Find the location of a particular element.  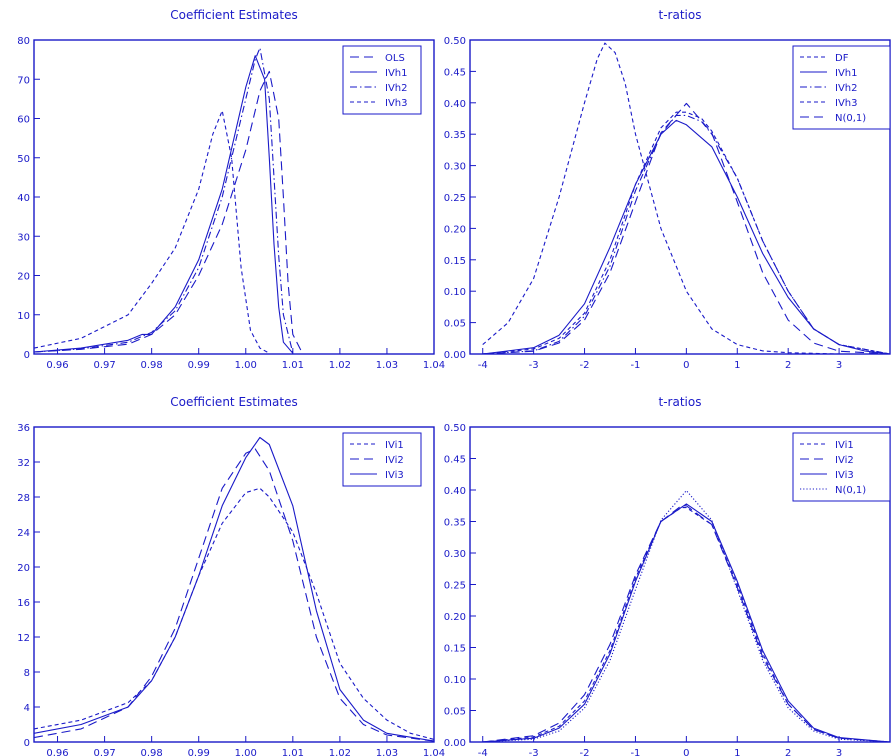

legend-label: DF is located at coordinates (842, 58).